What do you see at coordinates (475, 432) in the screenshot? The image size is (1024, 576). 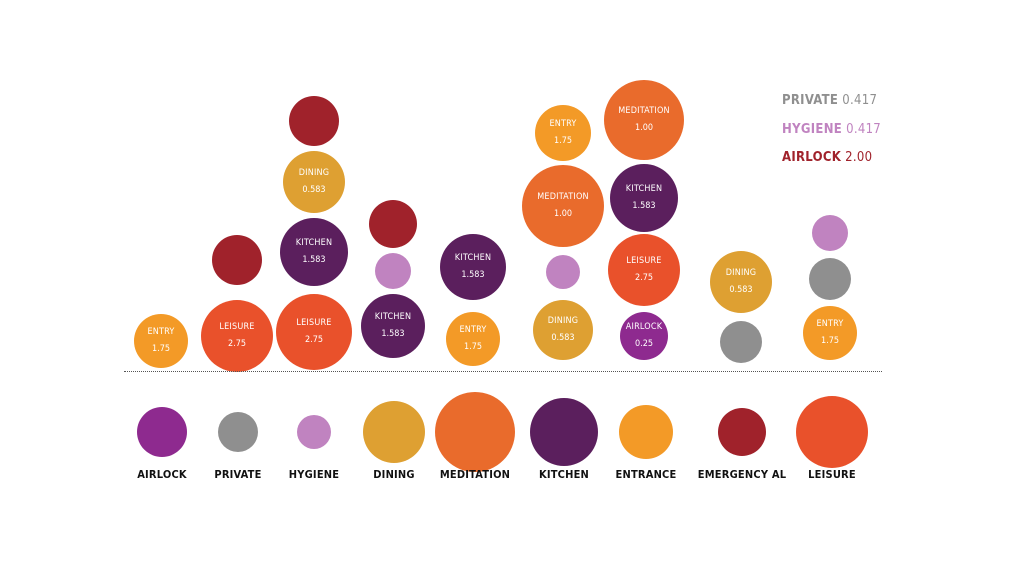 I see `key-swatch-meditation` at bounding box center [475, 432].